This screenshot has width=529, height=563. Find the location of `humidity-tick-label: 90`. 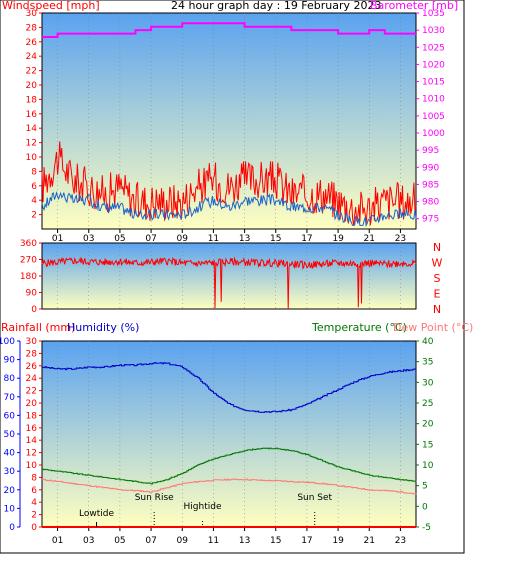

humidity-tick-label: 90 is located at coordinates (10, 361).